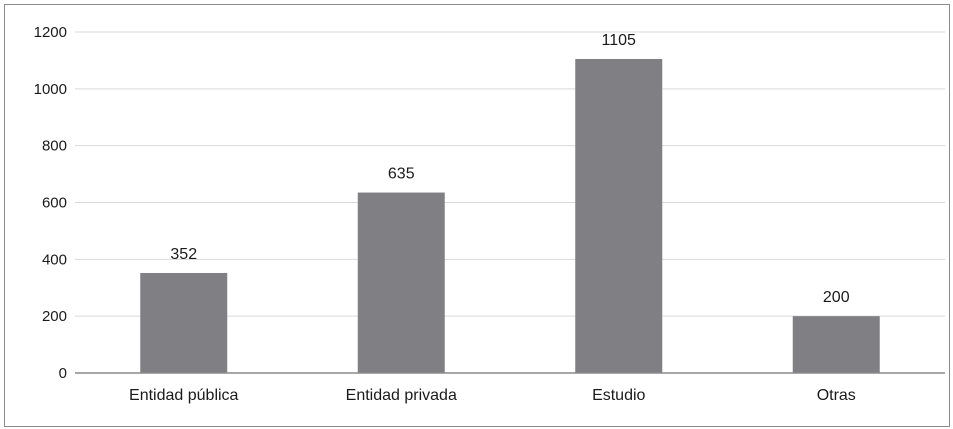 Image resolution: width=953 pixels, height=429 pixels. I want to click on x-category-label: Entidad privada, so click(401, 395).